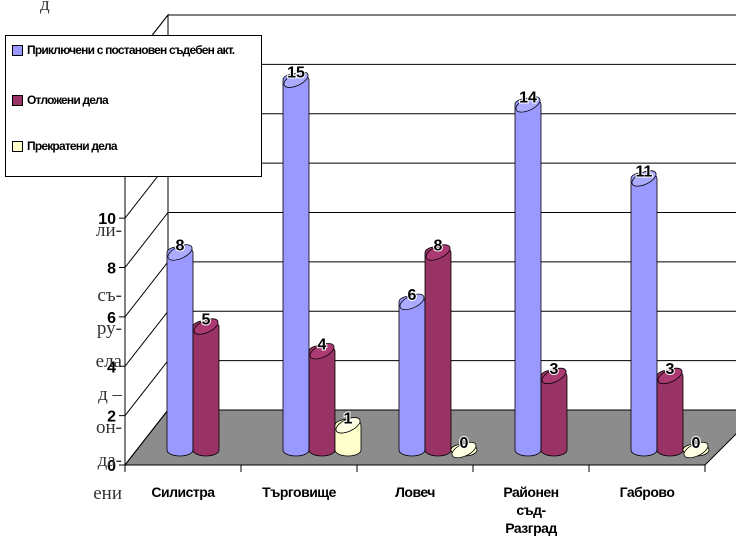 This screenshot has height=550, width=736. Describe the element at coordinates (68, 100) in the screenshot. I see `legend-label: Отложени дела` at that location.